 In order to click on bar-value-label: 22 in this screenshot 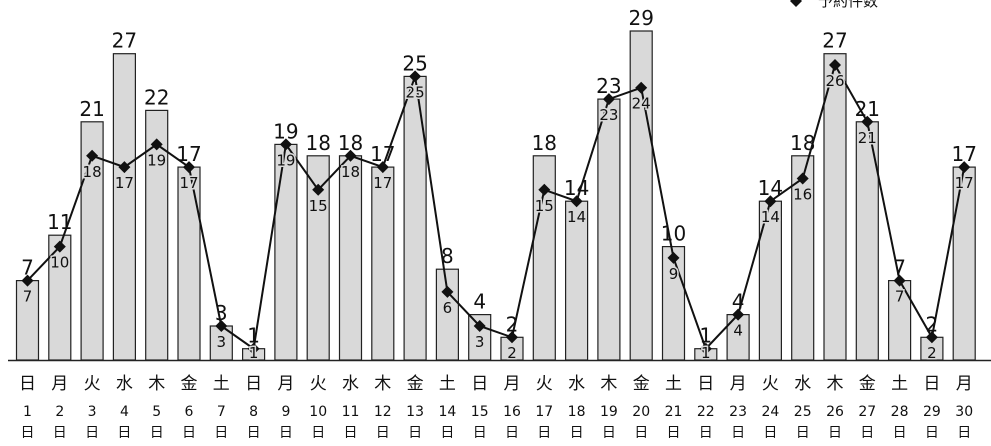, I will do `click(156, 97)`.